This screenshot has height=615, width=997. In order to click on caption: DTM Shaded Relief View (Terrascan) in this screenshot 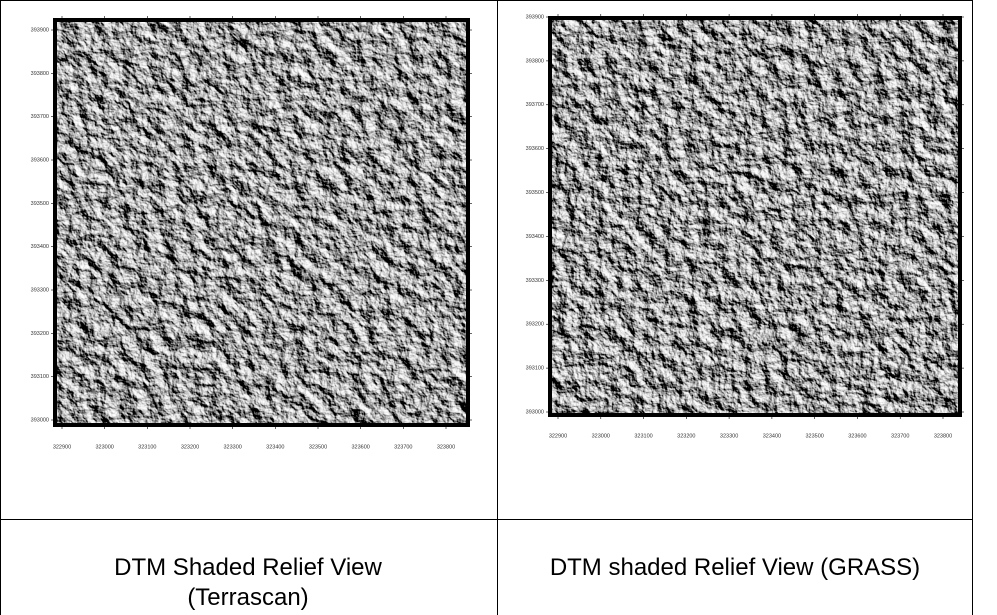, I will do `click(248, 582)`.